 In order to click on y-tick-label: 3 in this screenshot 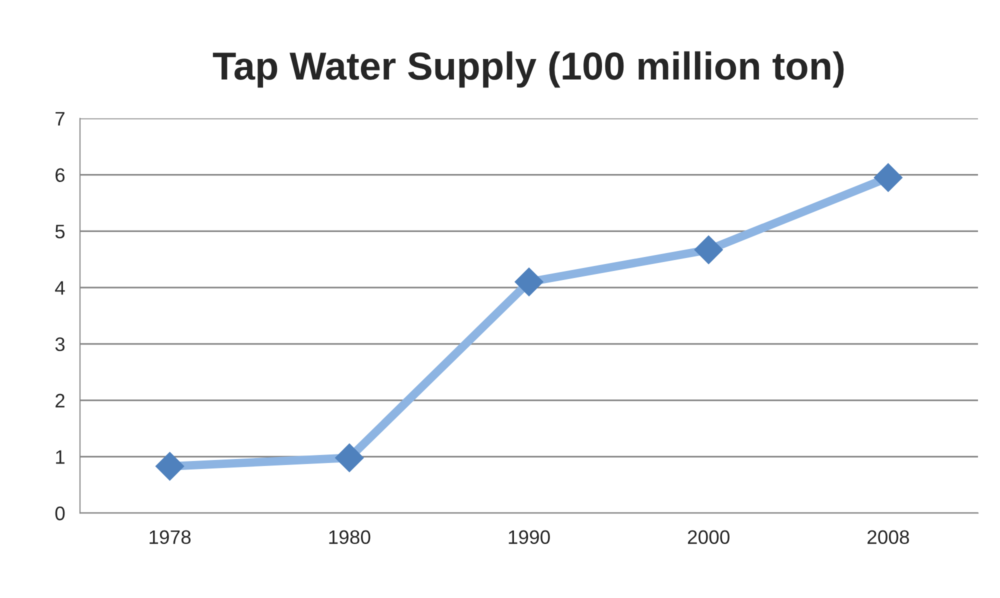, I will do `click(60, 344)`.